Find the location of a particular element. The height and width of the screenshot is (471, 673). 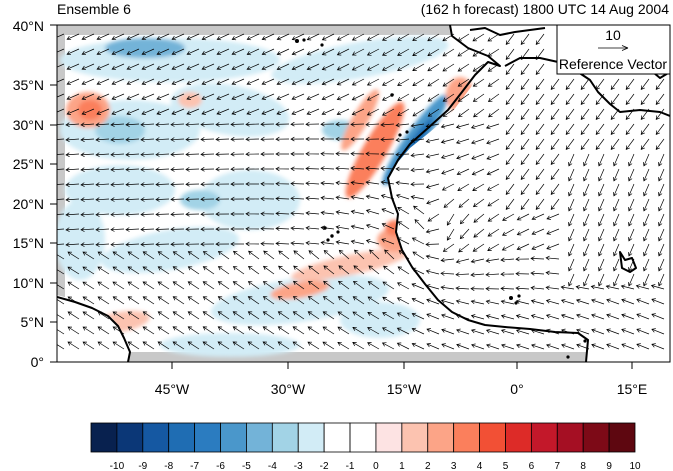

lat-label-10n: 10°N is located at coordinates (28, 283).